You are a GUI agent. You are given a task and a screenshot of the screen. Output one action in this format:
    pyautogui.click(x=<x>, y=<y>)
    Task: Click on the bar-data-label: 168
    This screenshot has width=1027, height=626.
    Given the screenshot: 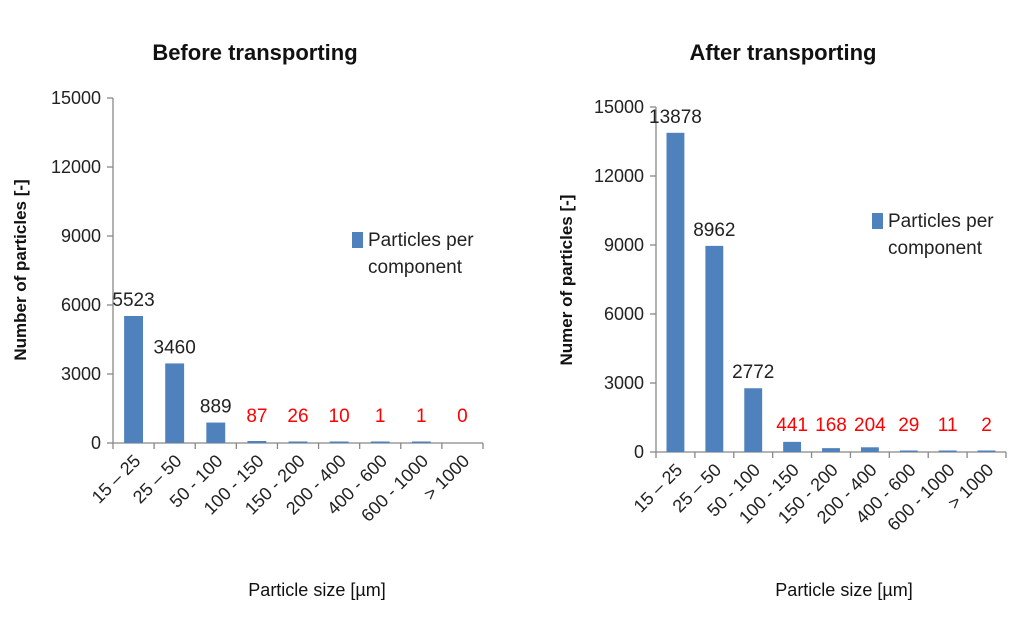 What is the action you would take?
    pyautogui.click(x=831, y=425)
    